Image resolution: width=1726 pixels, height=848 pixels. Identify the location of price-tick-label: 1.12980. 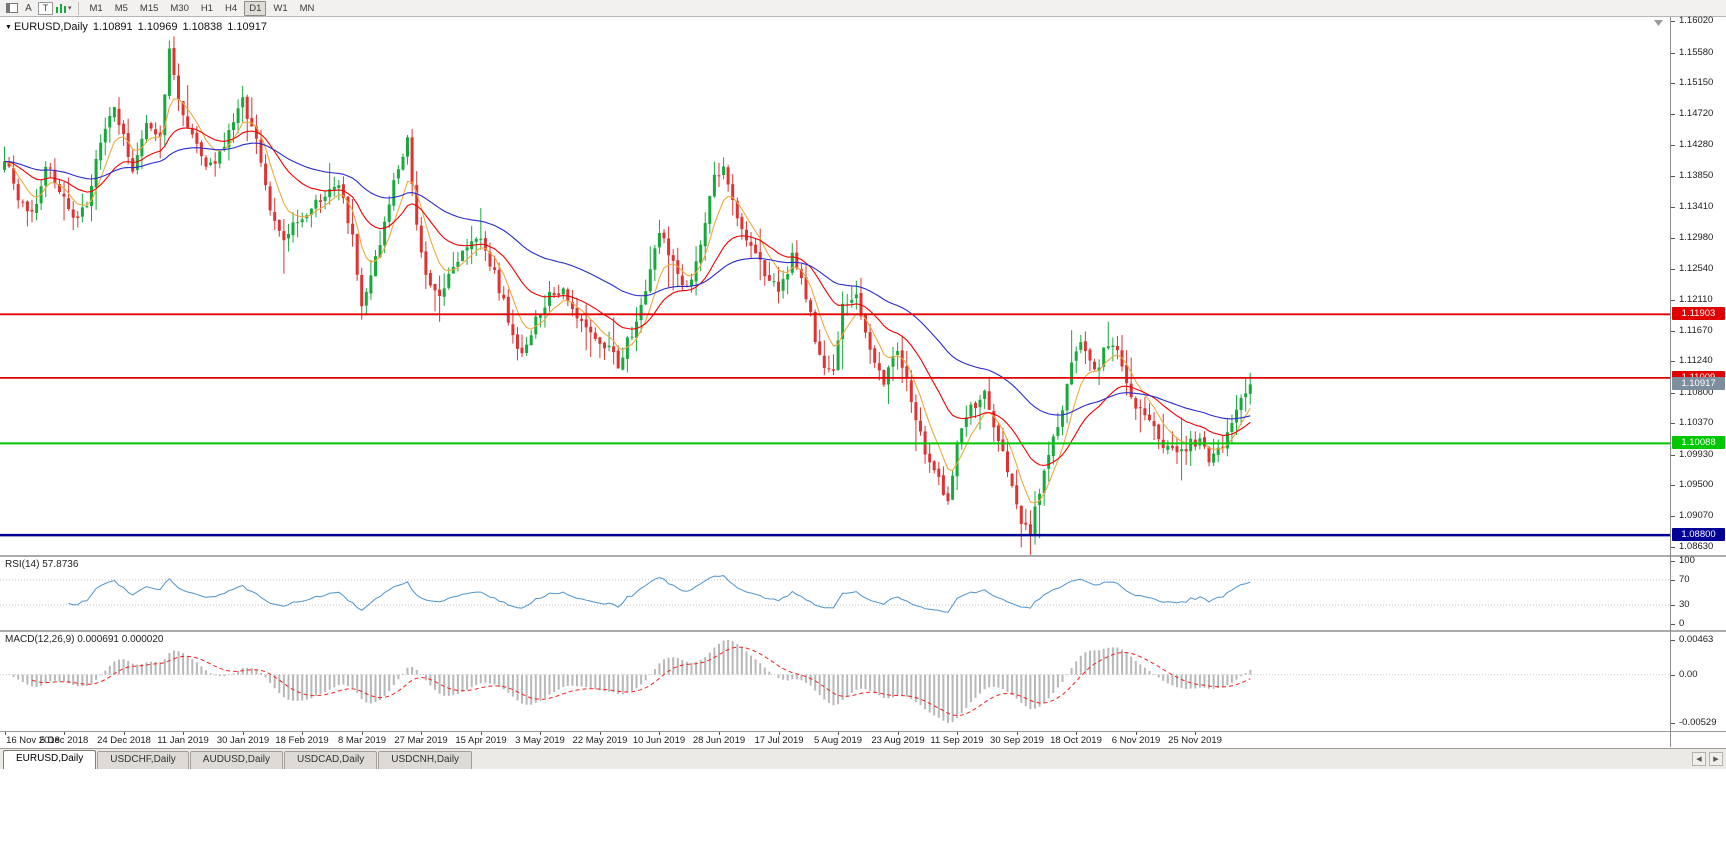
(1696, 237).